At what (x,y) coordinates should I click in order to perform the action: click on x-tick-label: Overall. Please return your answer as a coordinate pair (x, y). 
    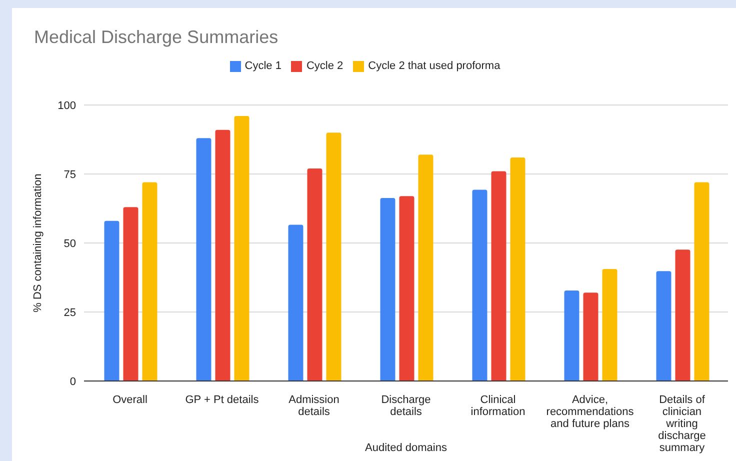
    Looking at the image, I should click on (130, 400).